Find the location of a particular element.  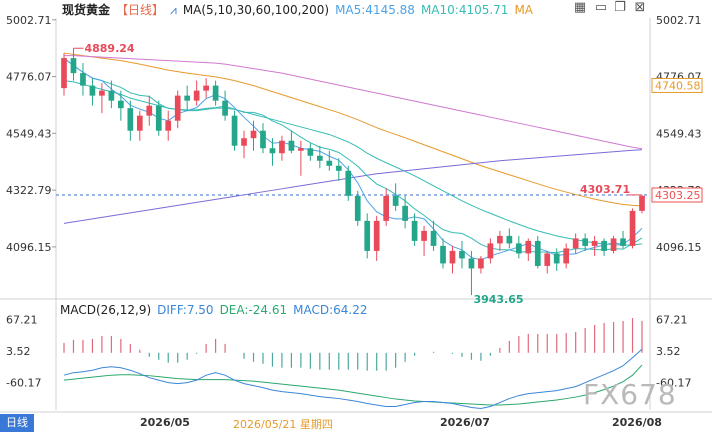

ma200-line is located at coordinates (353, 186).